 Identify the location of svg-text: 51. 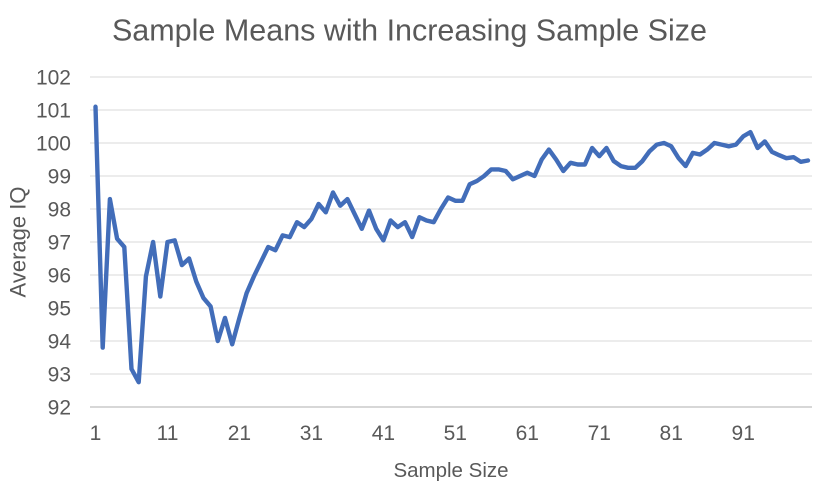
(455, 433).